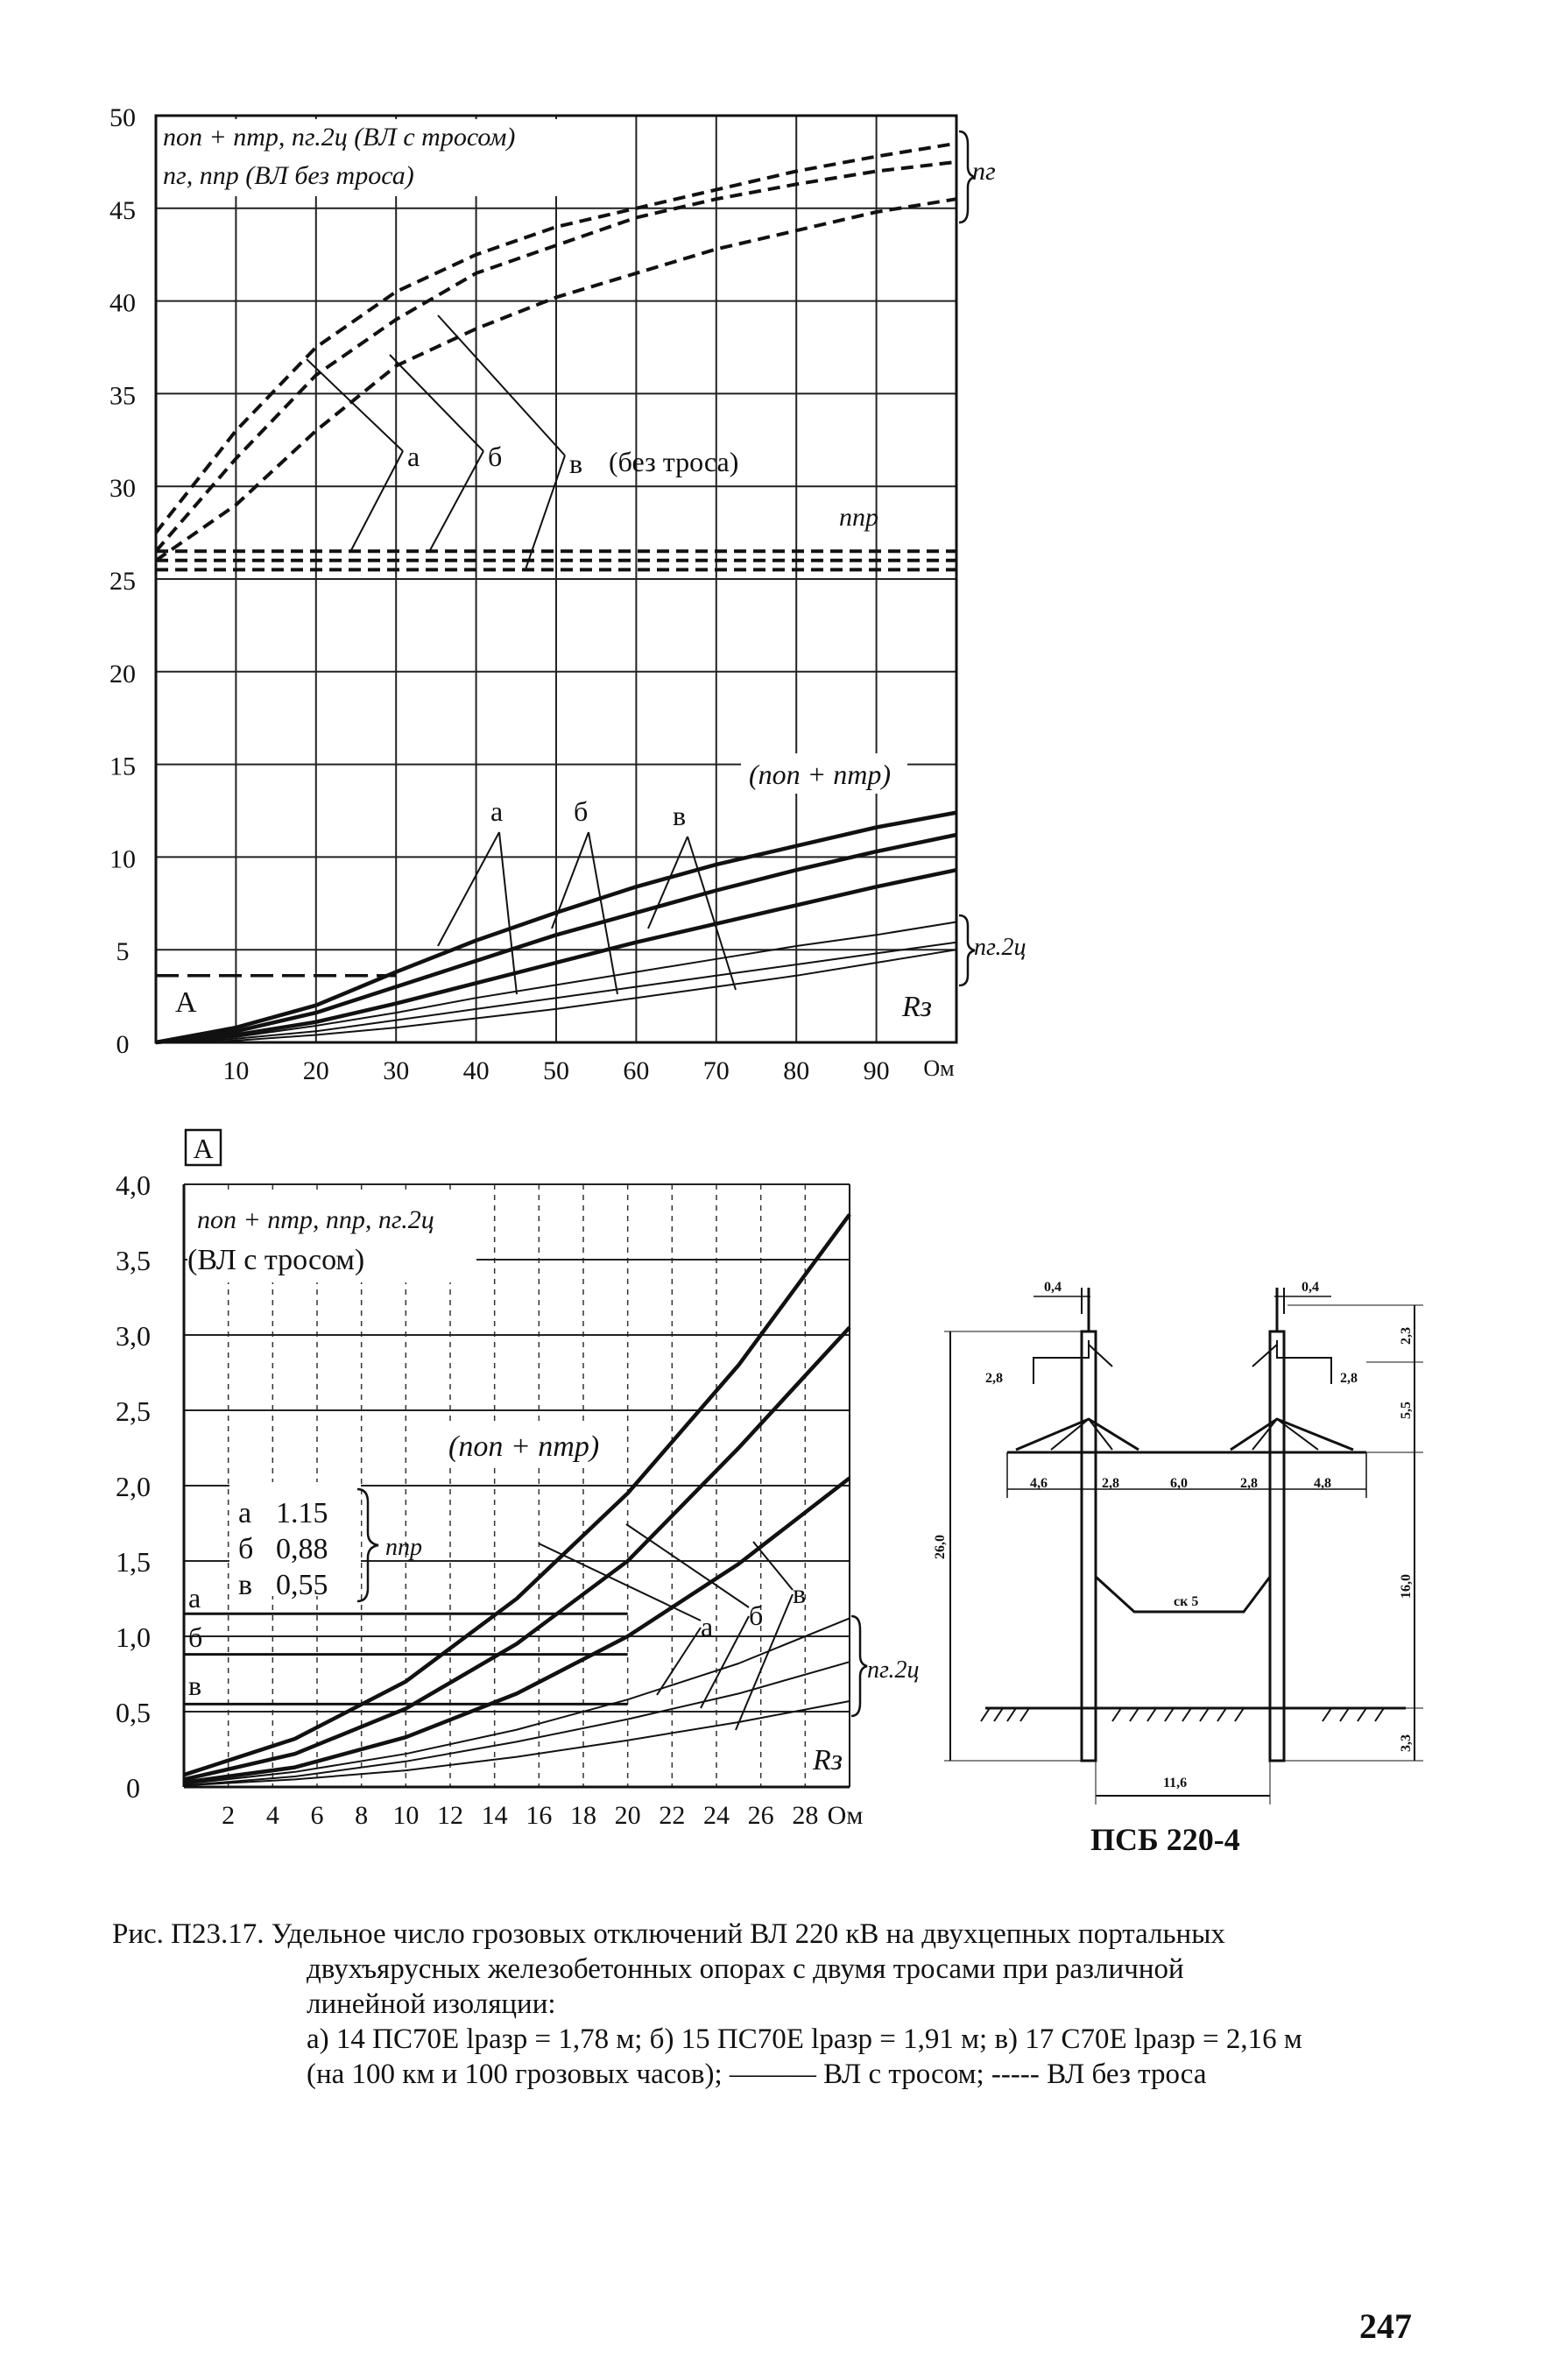  What do you see at coordinates (1053, 1287) in the screenshot?
I see `dim-top-left: 0,4` at bounding box center [1053, 1287].